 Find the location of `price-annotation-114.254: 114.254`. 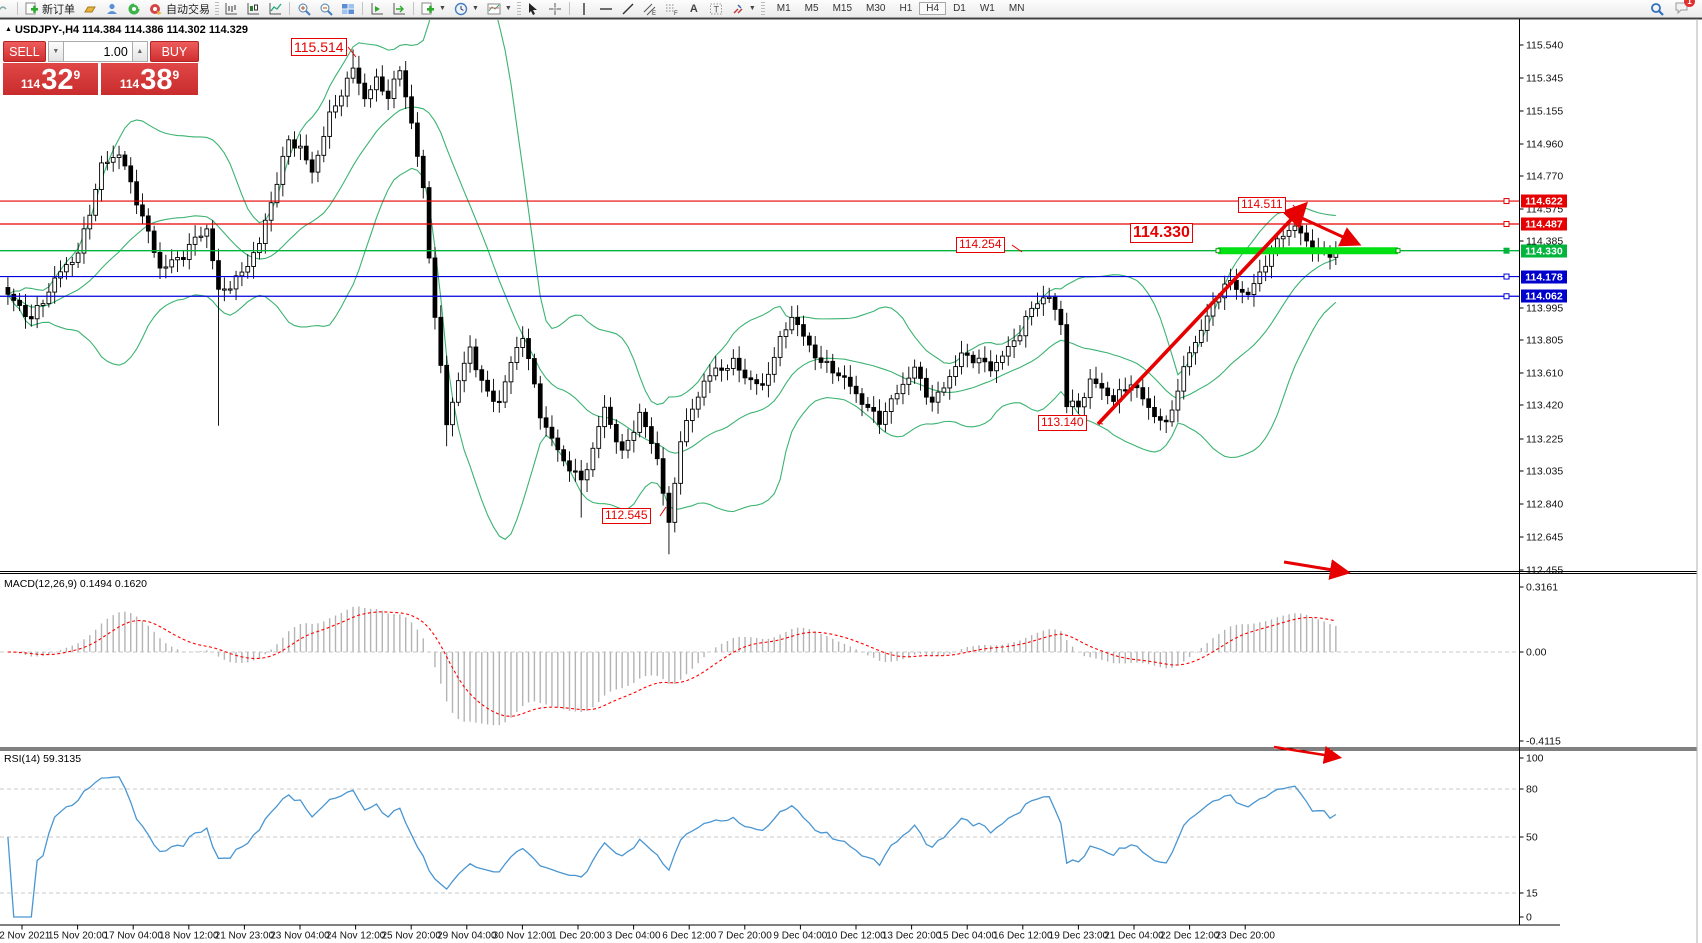

price-annotation-114.254: 114.254 is located at coordinates (980, 245).